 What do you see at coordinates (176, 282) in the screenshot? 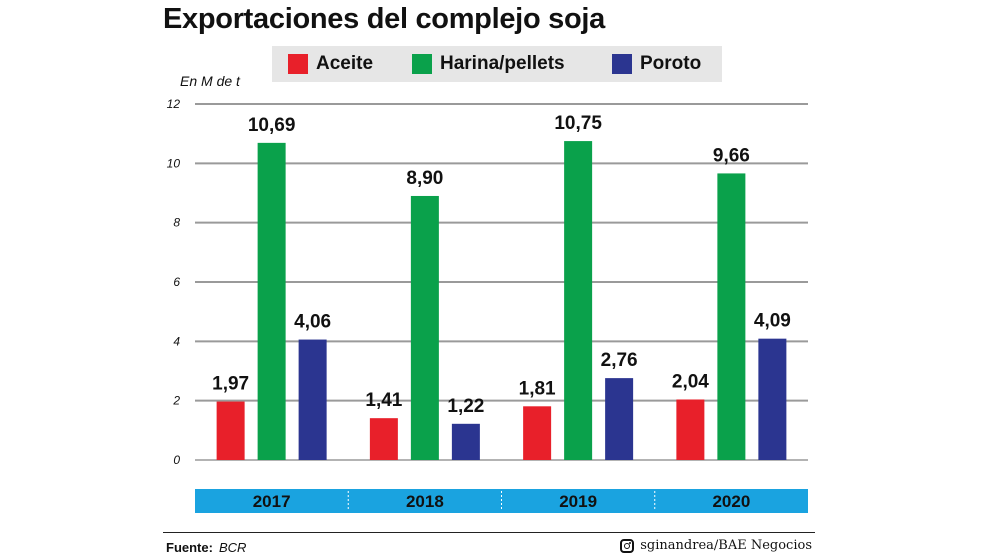
I see `y-tick-label: 6` at bounding box center [176, 282].